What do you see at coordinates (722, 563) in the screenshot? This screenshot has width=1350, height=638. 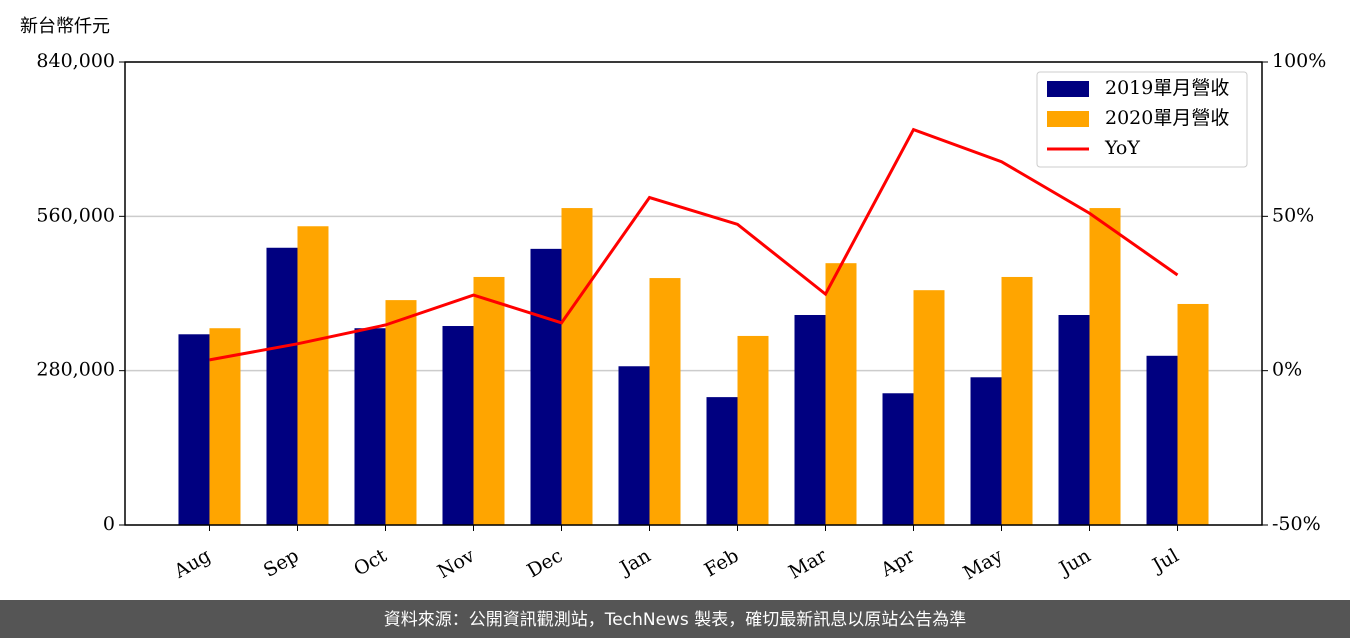 I see `x-tick-label: Feb` at bounding box center [722, 563].